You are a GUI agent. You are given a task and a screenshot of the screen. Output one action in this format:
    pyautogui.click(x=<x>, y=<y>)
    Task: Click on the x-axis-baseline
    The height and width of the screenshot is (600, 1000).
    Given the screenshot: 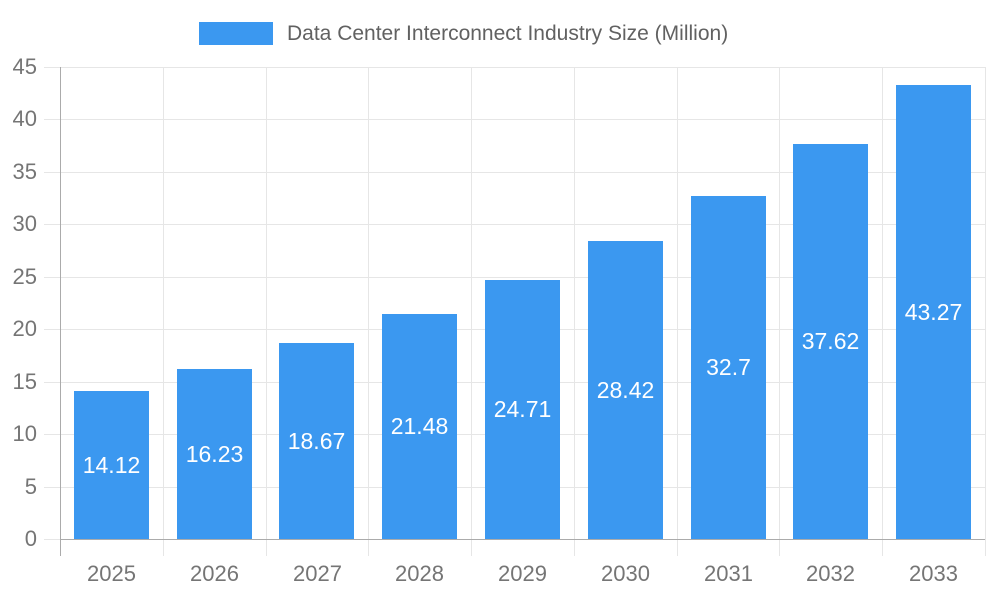 What is the action you would take?
    pyautogui.click(x=522, y=539)
    